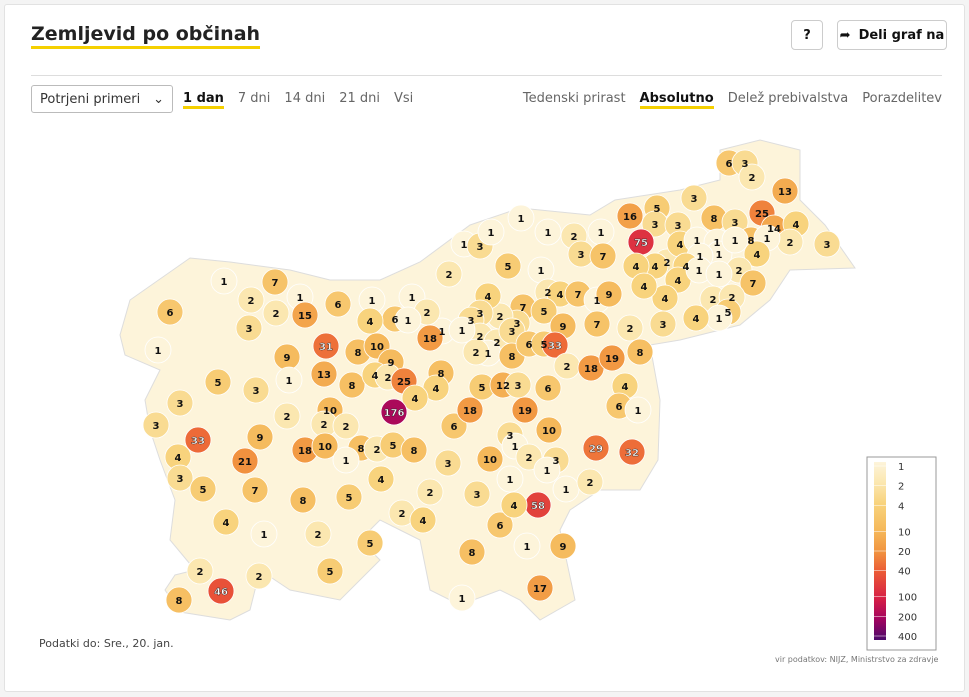 The height and width of the screenshot is (697, 969). Describe the element at coordinates (203, 100) in the screenshot. I see `tab: 1 dan` at that location.